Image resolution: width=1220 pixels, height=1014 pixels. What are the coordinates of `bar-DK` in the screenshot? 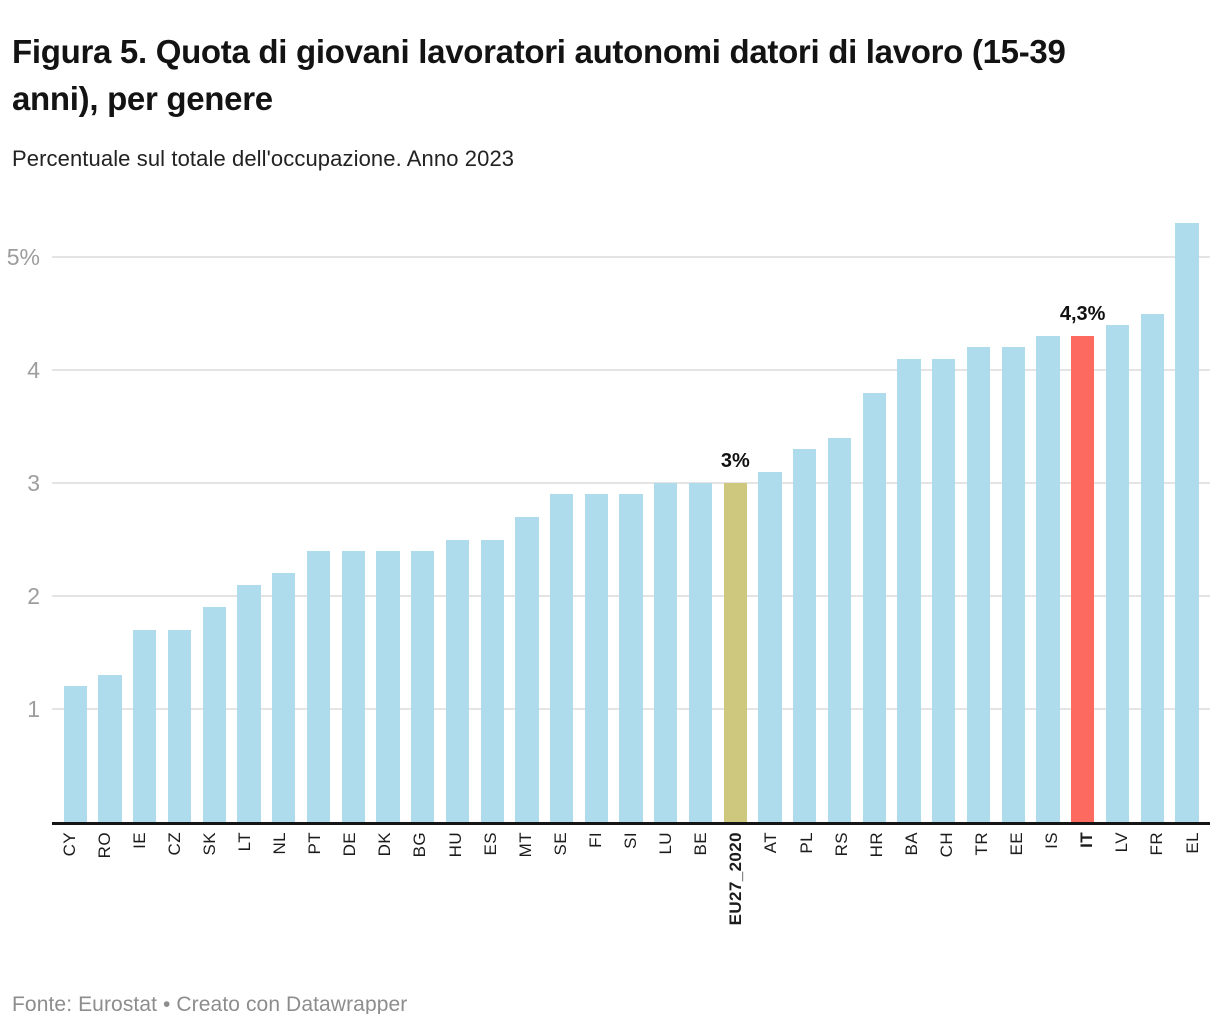 It's located at (388, 686).